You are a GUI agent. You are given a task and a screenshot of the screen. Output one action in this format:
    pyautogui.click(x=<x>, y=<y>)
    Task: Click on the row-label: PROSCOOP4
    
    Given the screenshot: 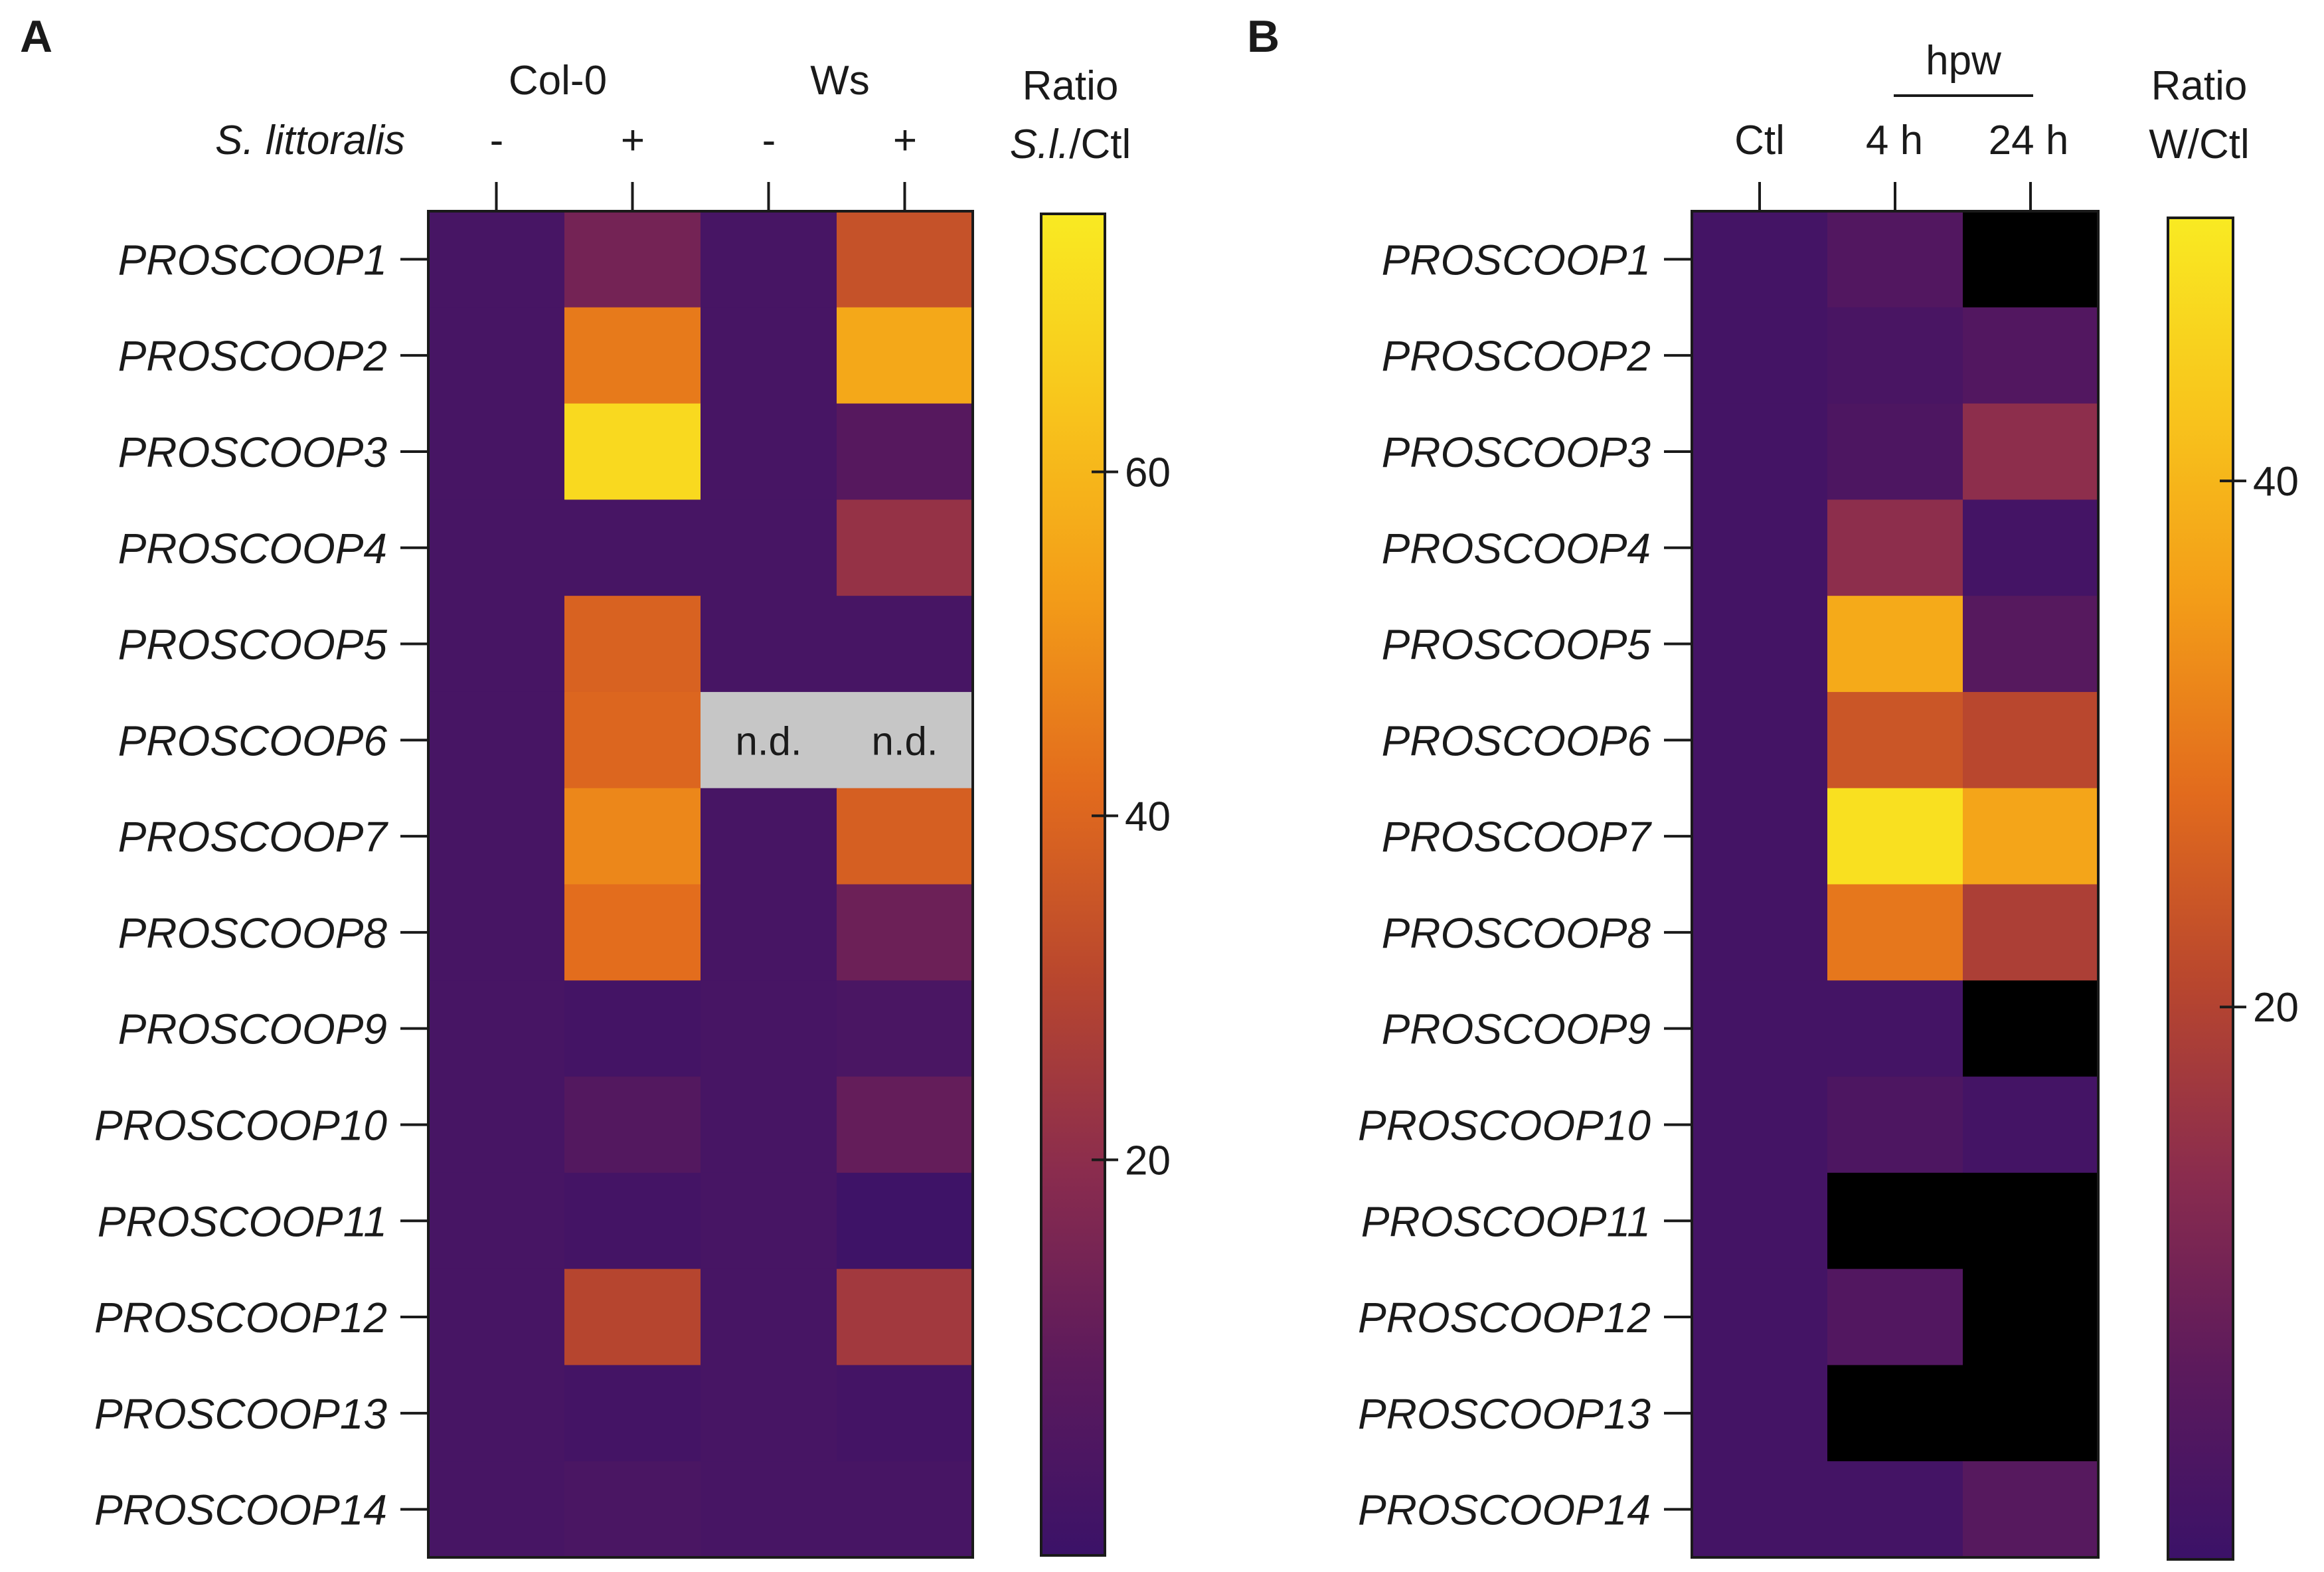 What is the action you would take?
    pyautogui.click(x=253, y=548)
    